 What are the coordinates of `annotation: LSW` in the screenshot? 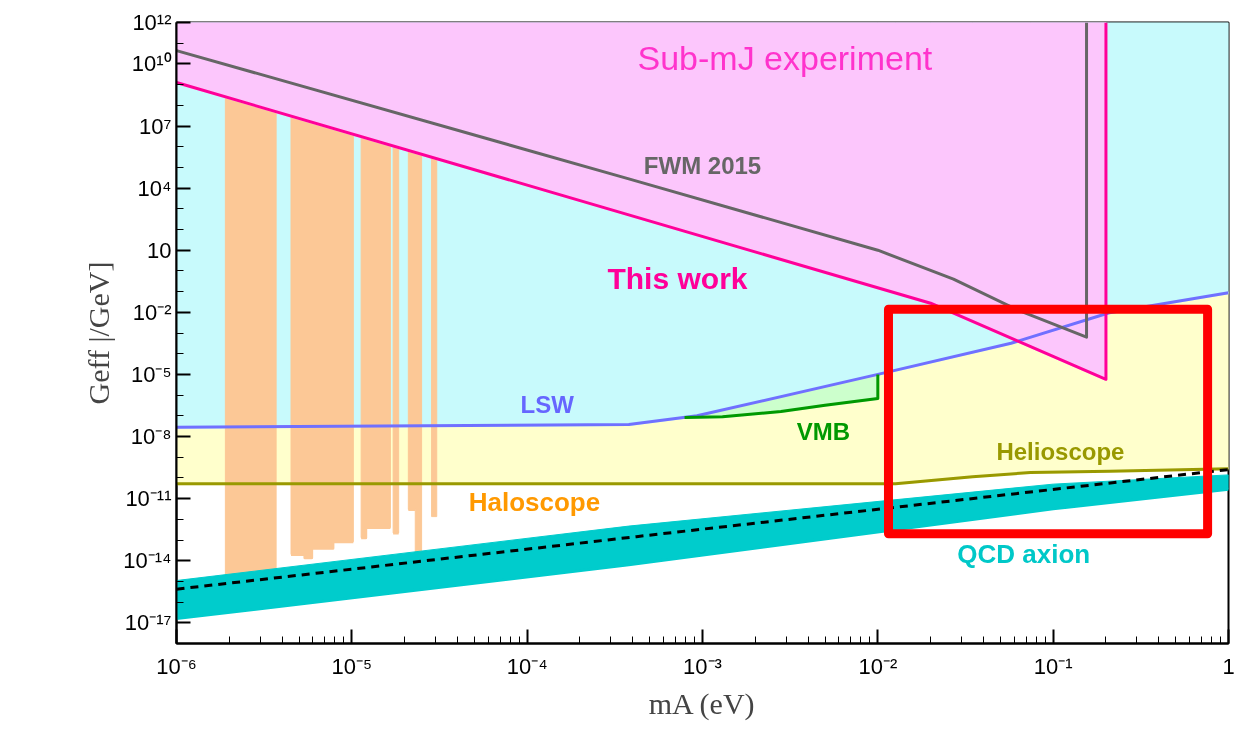 It's located at (547, 405).